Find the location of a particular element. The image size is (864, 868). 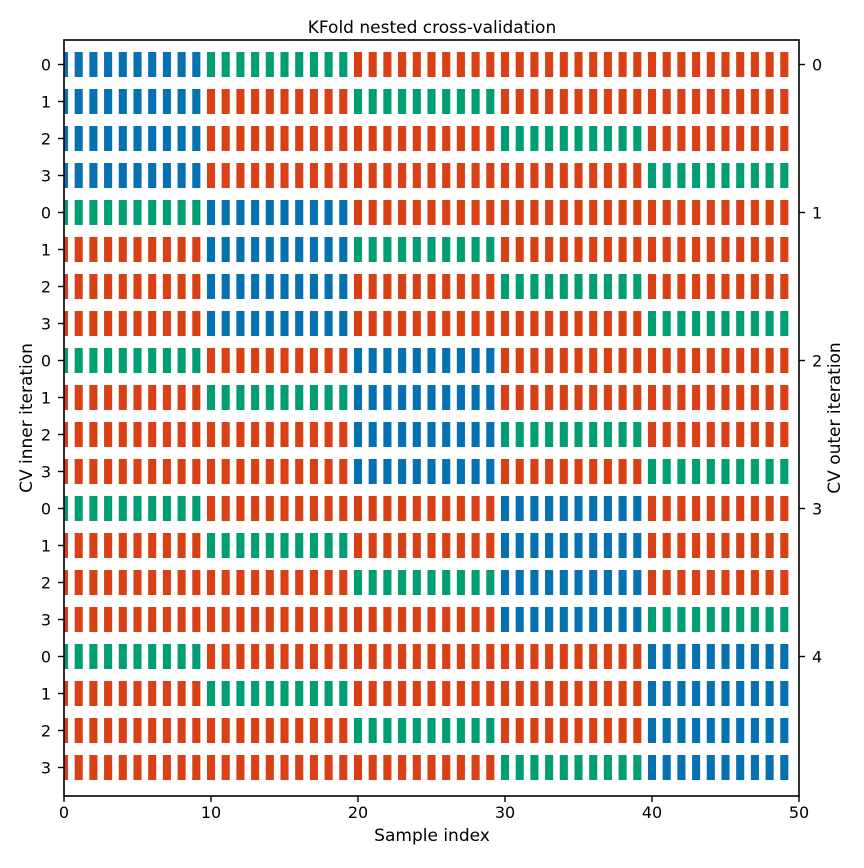

x-tick-label: 10 is located at coordinates (211, 812).